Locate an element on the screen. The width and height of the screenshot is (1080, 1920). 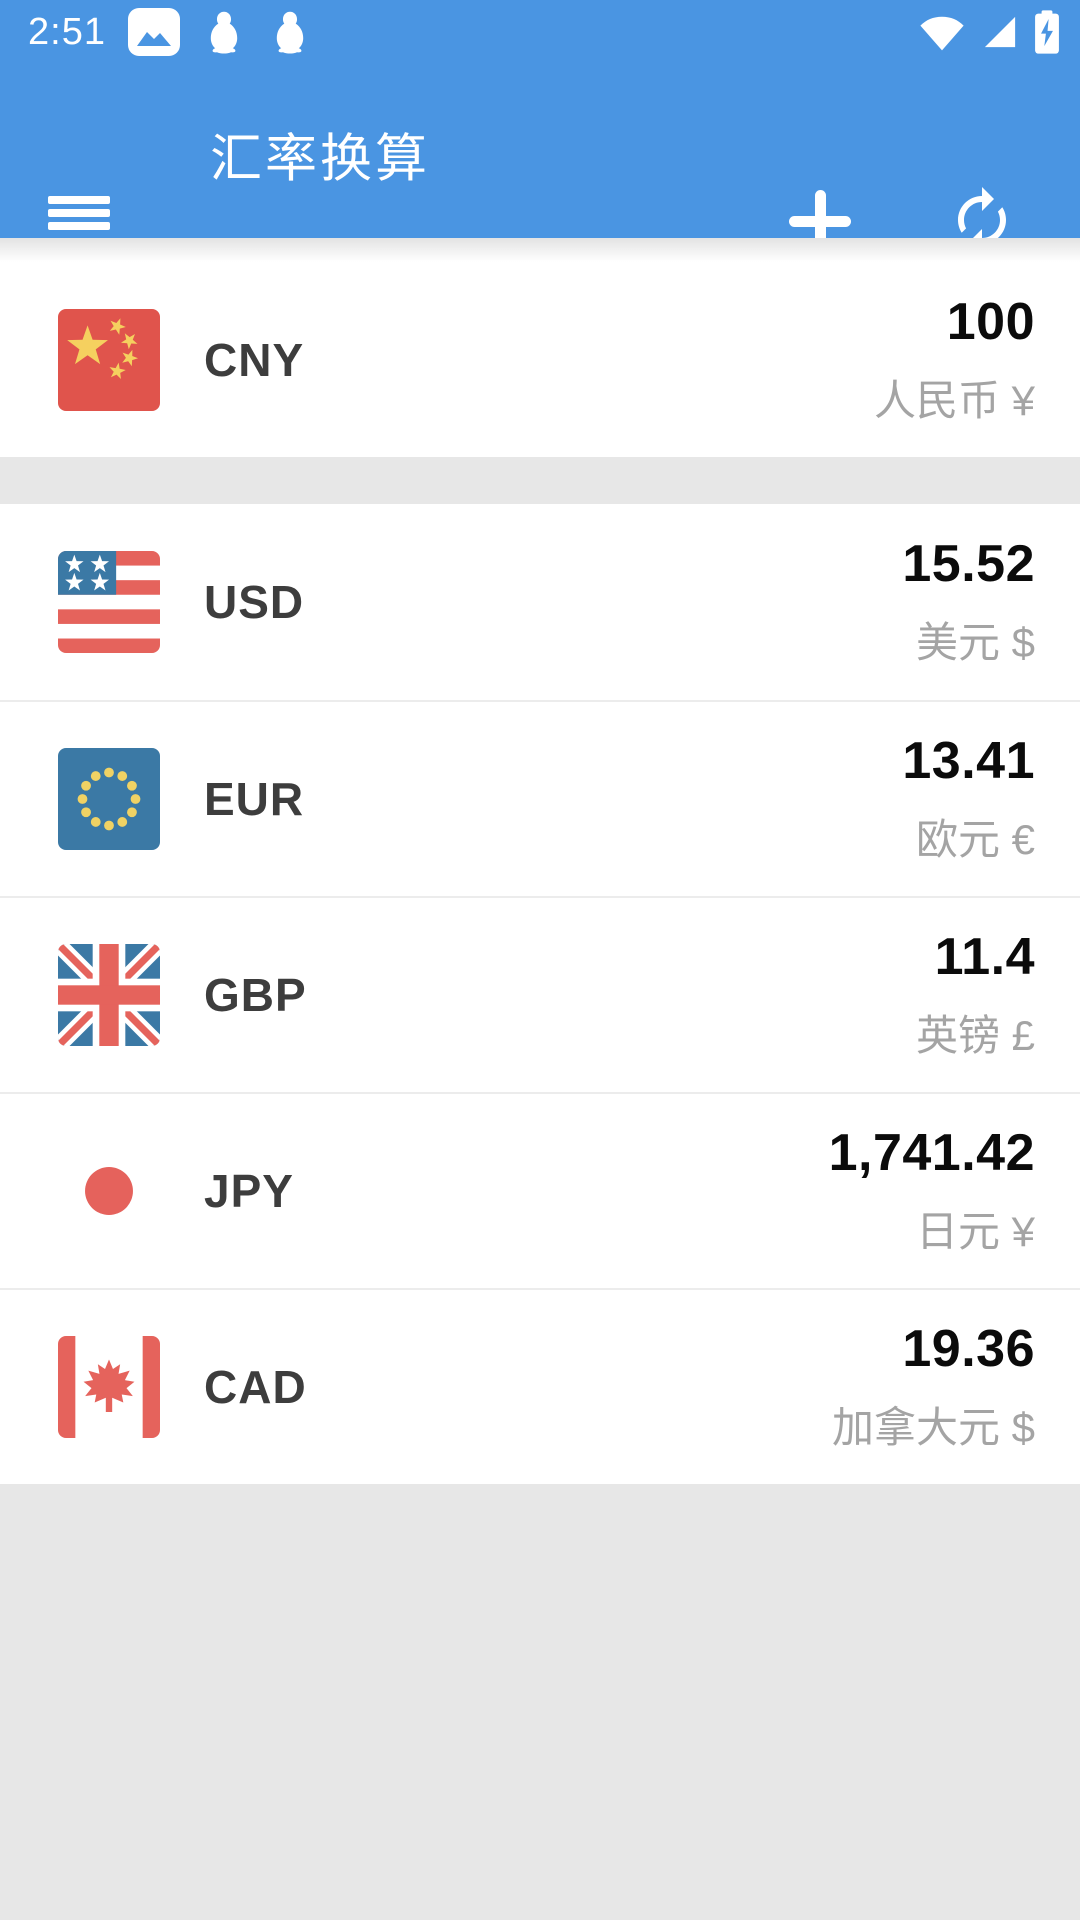
wifi-icon is located at coordinates (942, 33).